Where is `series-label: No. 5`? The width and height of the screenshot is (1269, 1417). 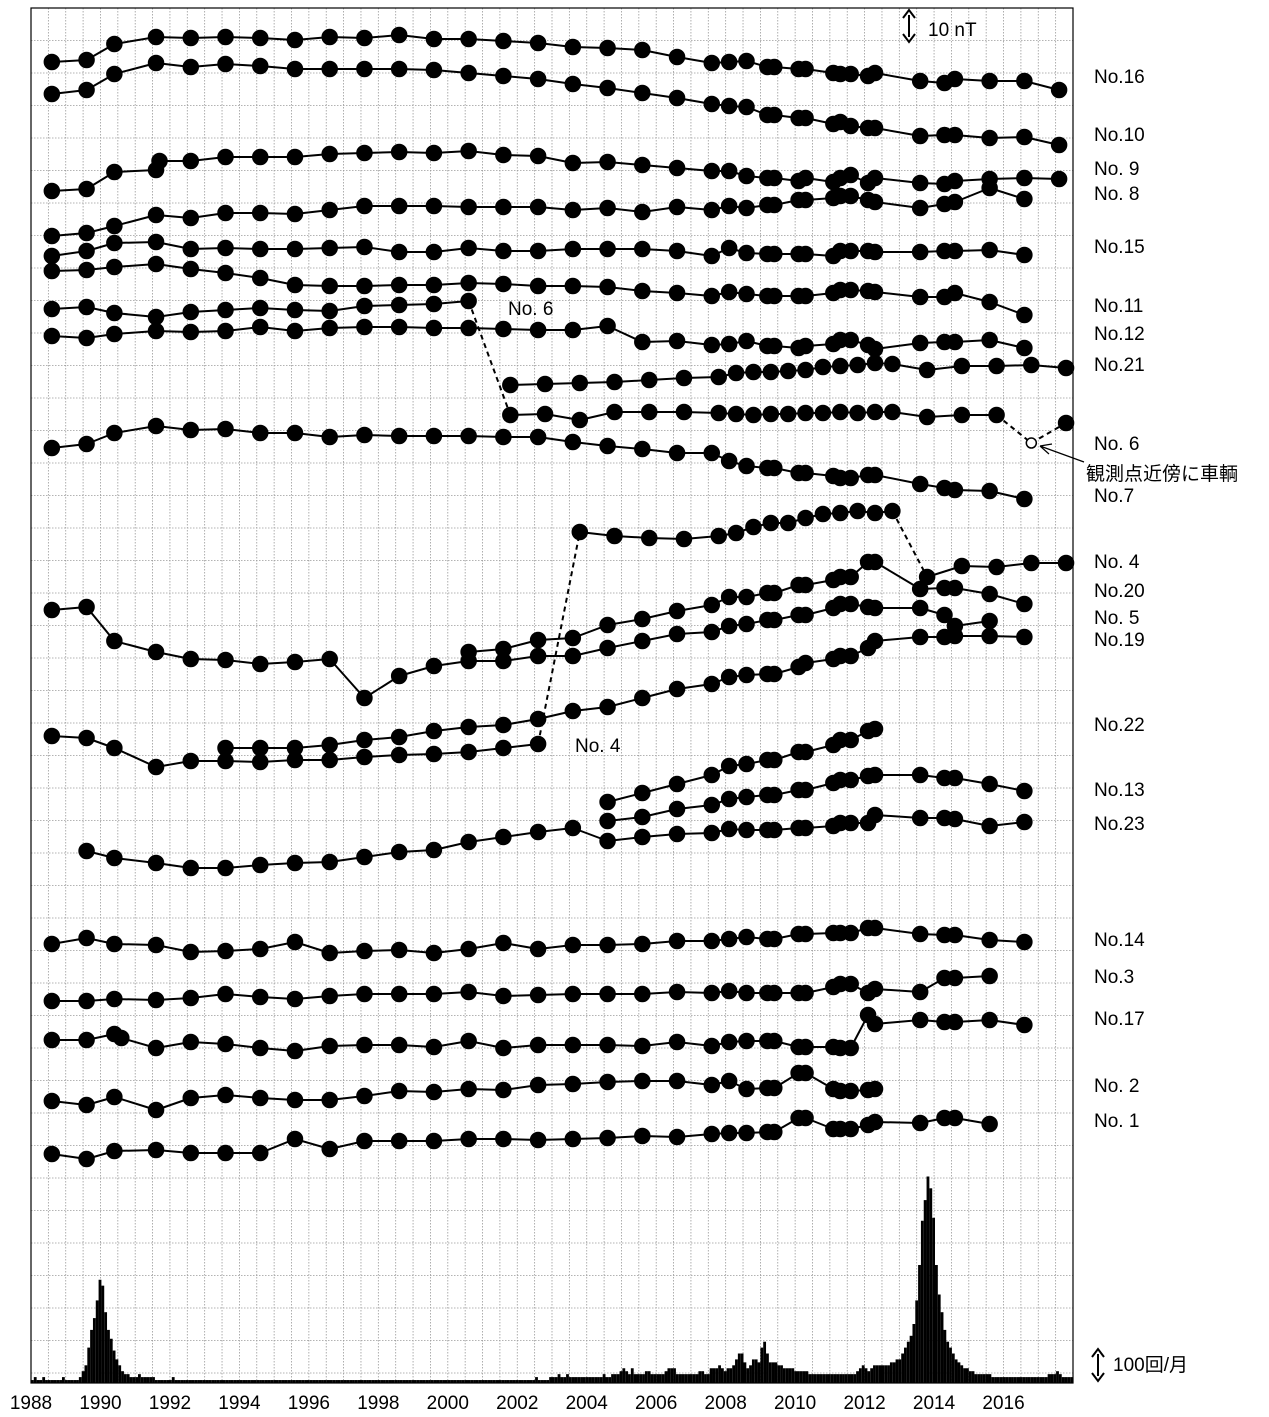
series-label: No. 5 is located at coordinates (1116, 618).